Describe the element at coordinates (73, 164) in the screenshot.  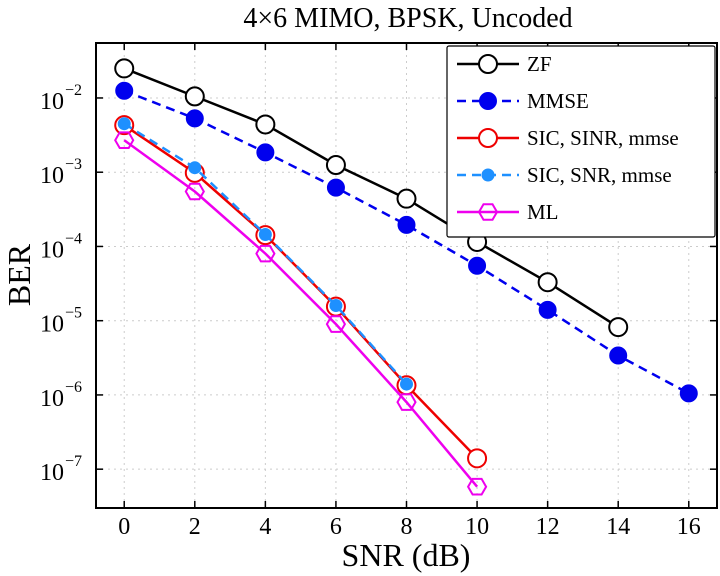
I see `y-tick-exponent: −3` at that location.